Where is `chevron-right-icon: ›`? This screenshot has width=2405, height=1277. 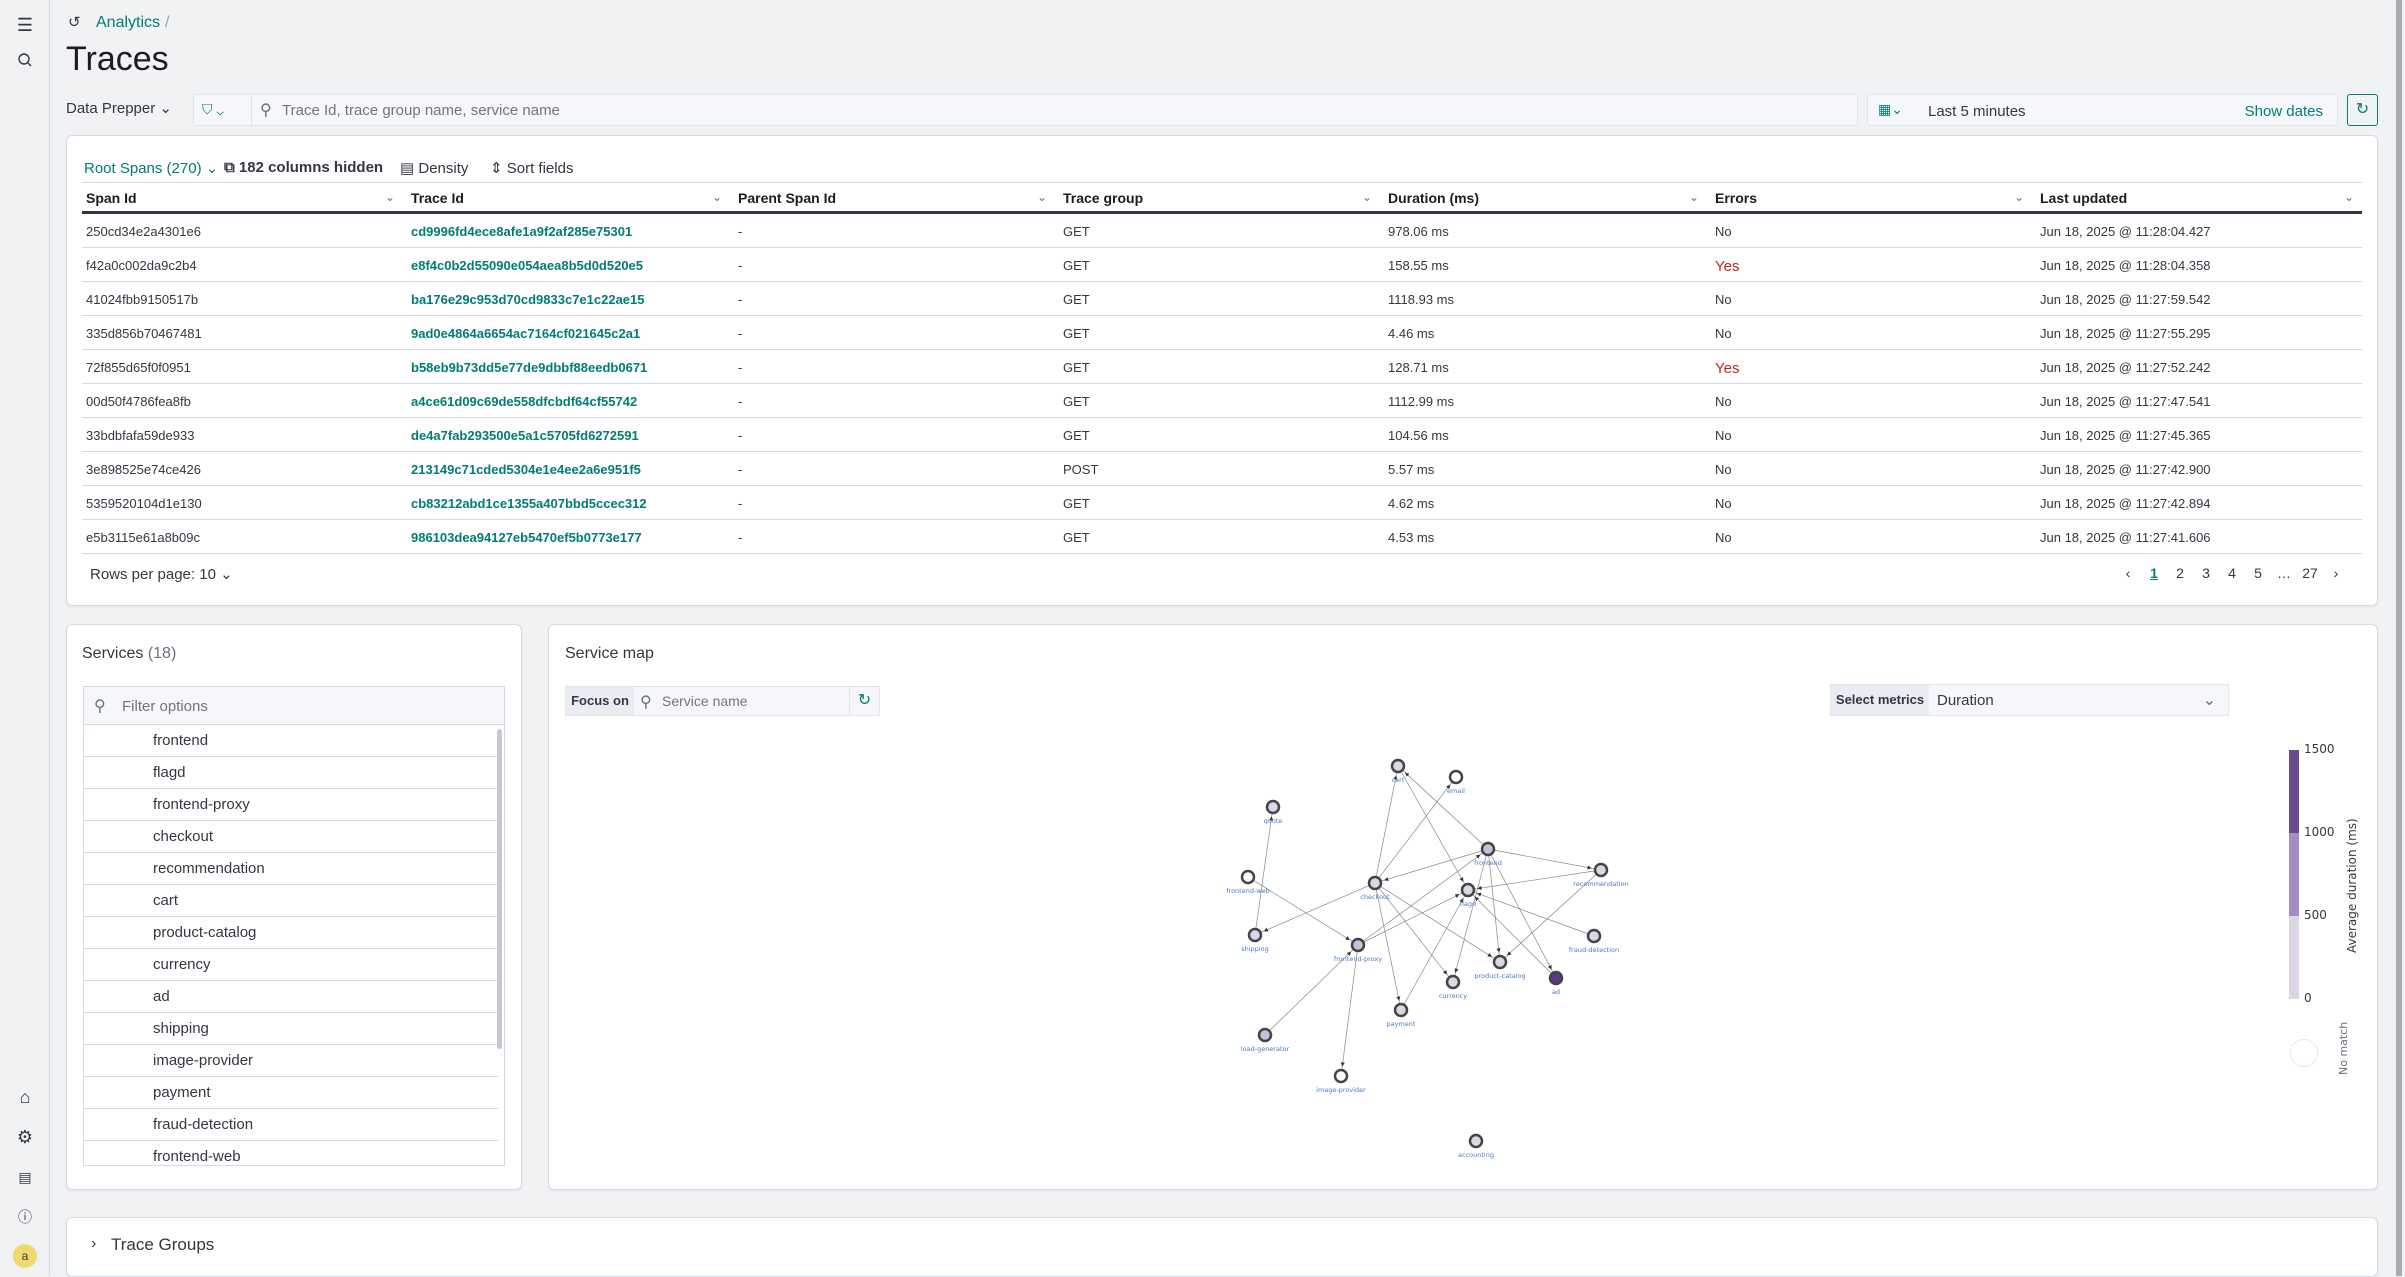
chevron-right-icon: › is located at coordinates (94, 1243).